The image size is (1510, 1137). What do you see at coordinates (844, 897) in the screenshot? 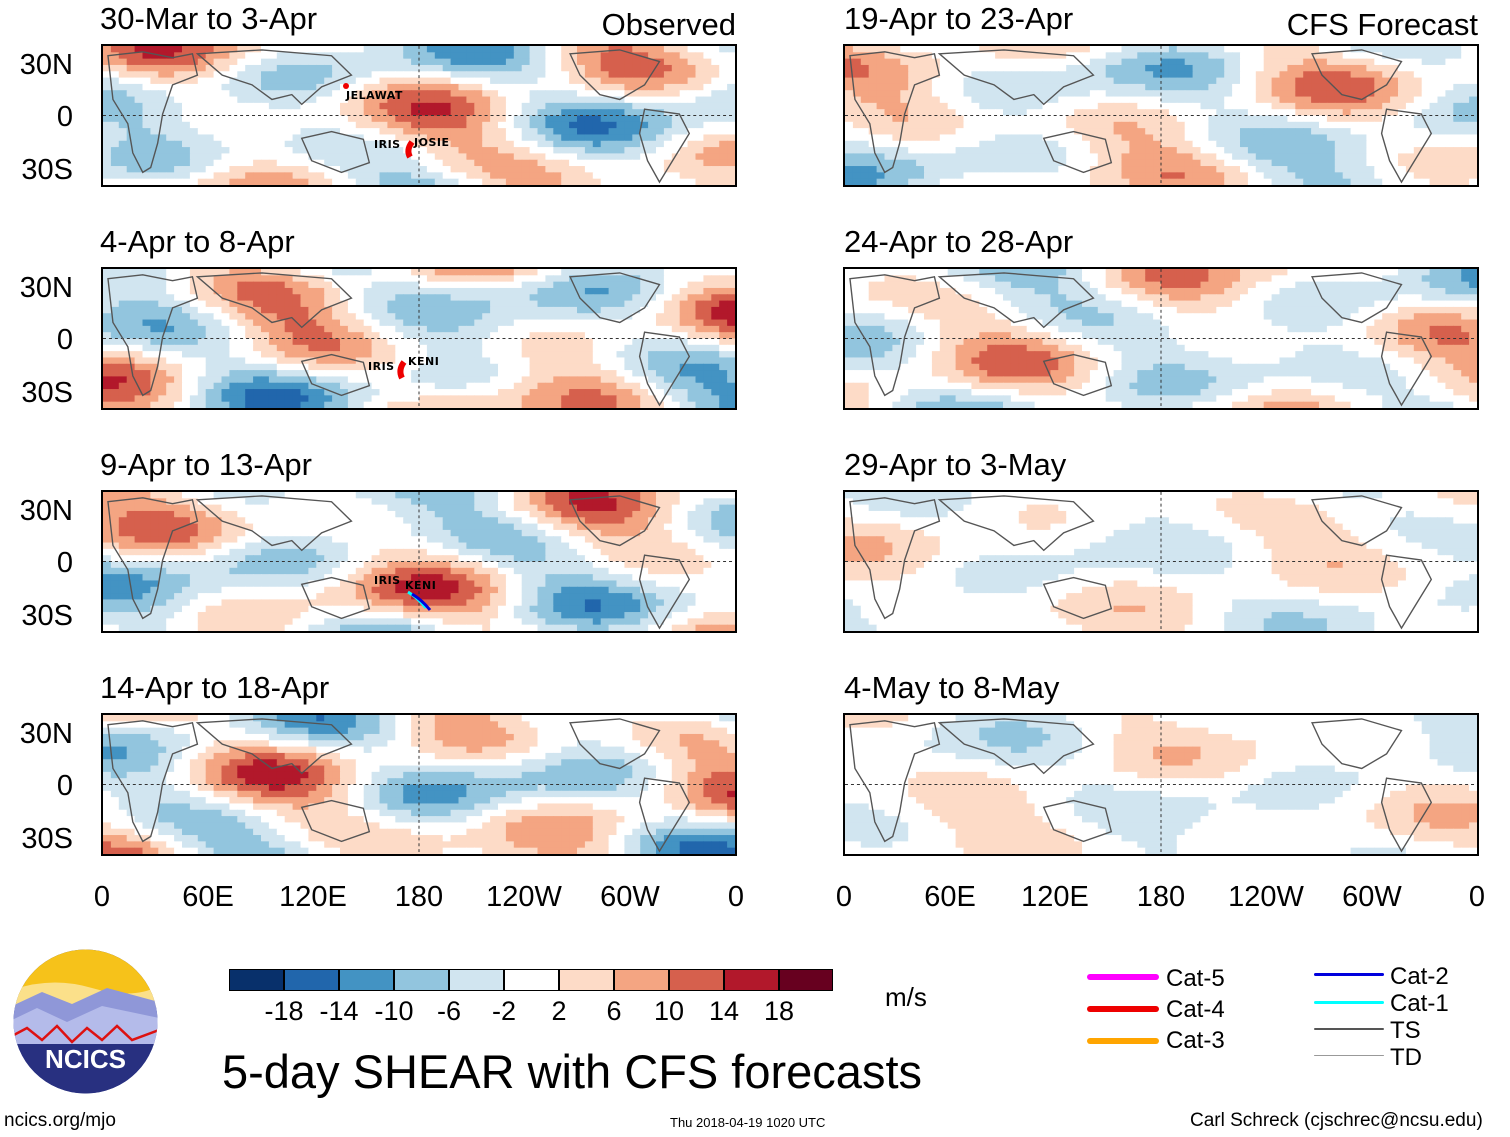
I see `xlabel-right-0: 0` at bounding box center [844, 897].